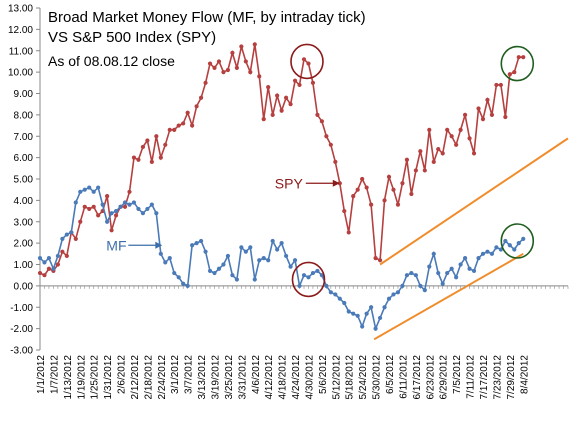 Image resolution: width=577 pixels, height=431 pixels. I want to click on y-tick-label: 11.00, so click(21, 51).